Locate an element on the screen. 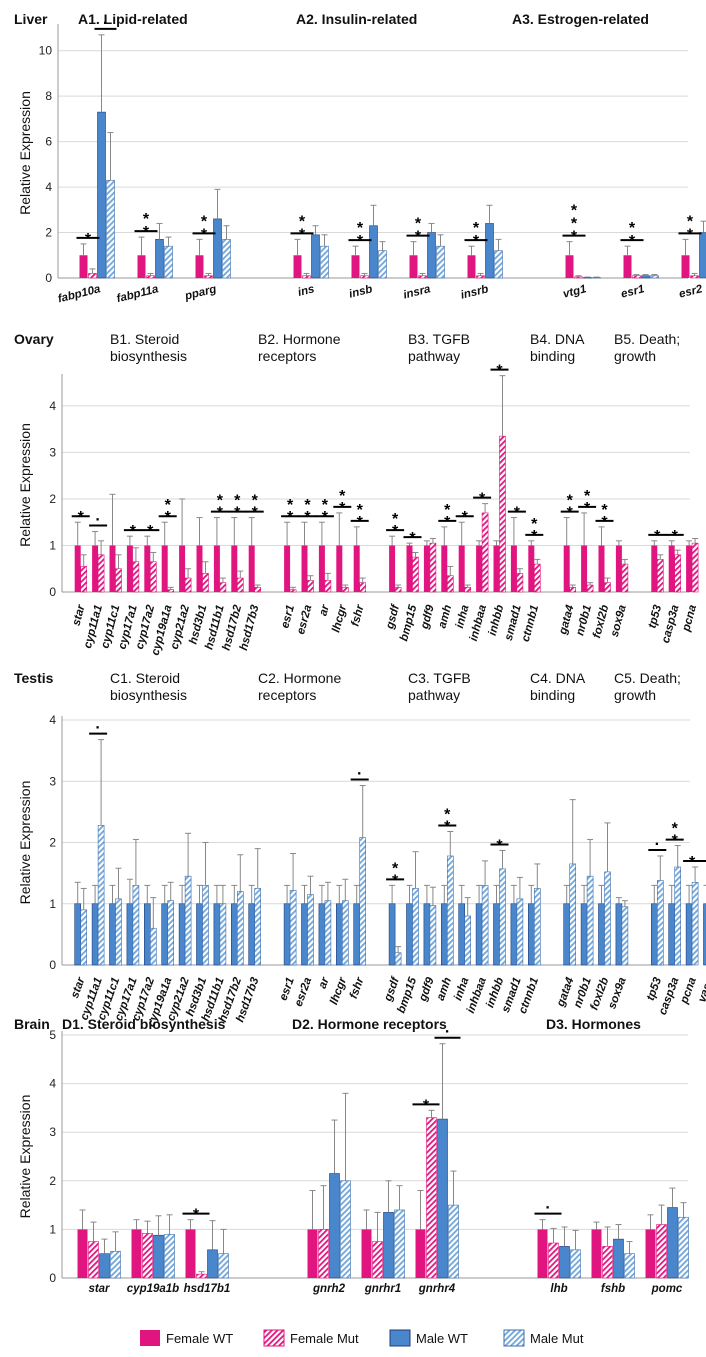  testis-bar-lhcgr-male-mut is located at coordinates (345, 933).